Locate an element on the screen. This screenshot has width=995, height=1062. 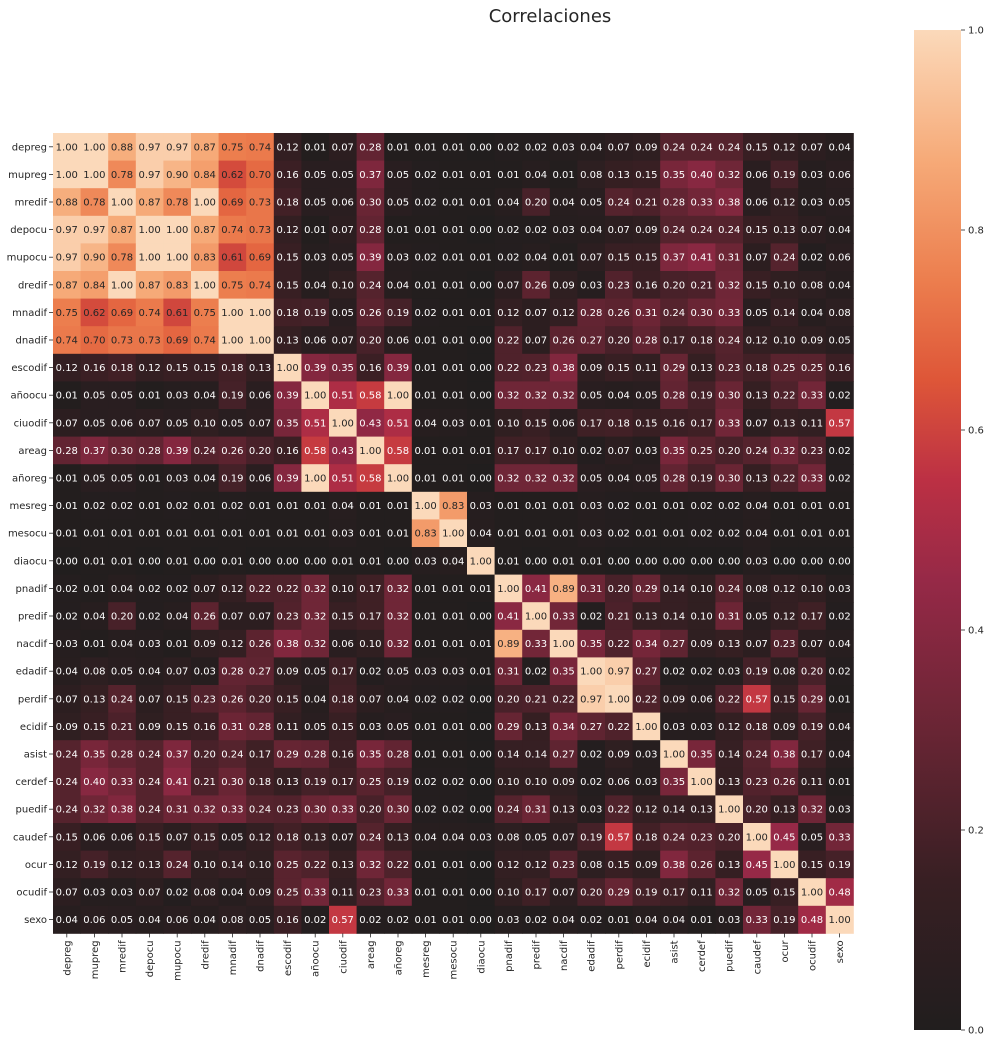
cell-value-label: 0.90 is located at coordinates (177, 175).